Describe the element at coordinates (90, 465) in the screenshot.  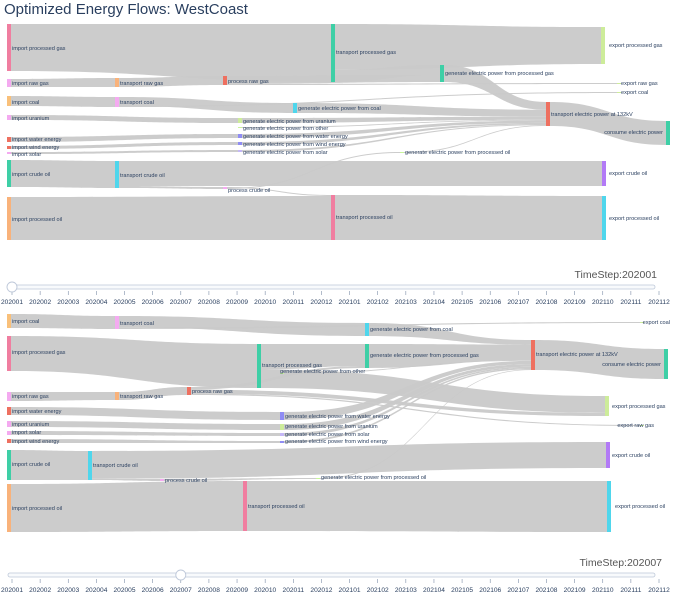
I see `node-2-transport-crude-oil` at that location.